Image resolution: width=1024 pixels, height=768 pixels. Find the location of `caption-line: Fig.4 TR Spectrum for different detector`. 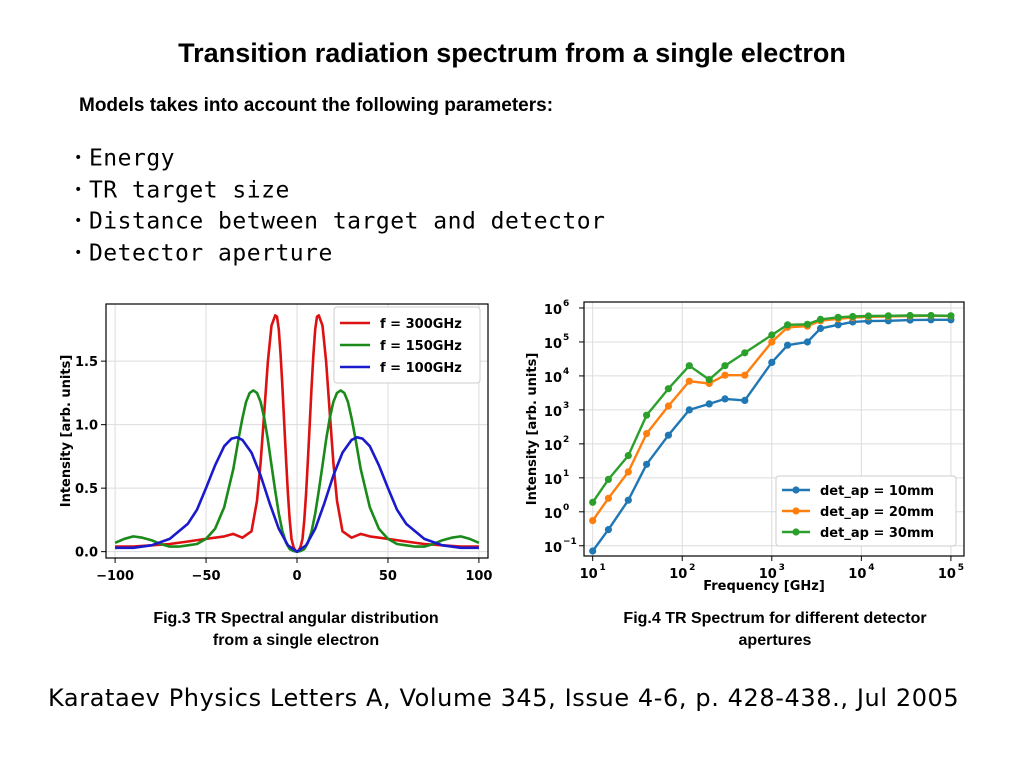

caption-line: Fig.4 TR Spectrum for different detector is located at coordinates (775, 618).